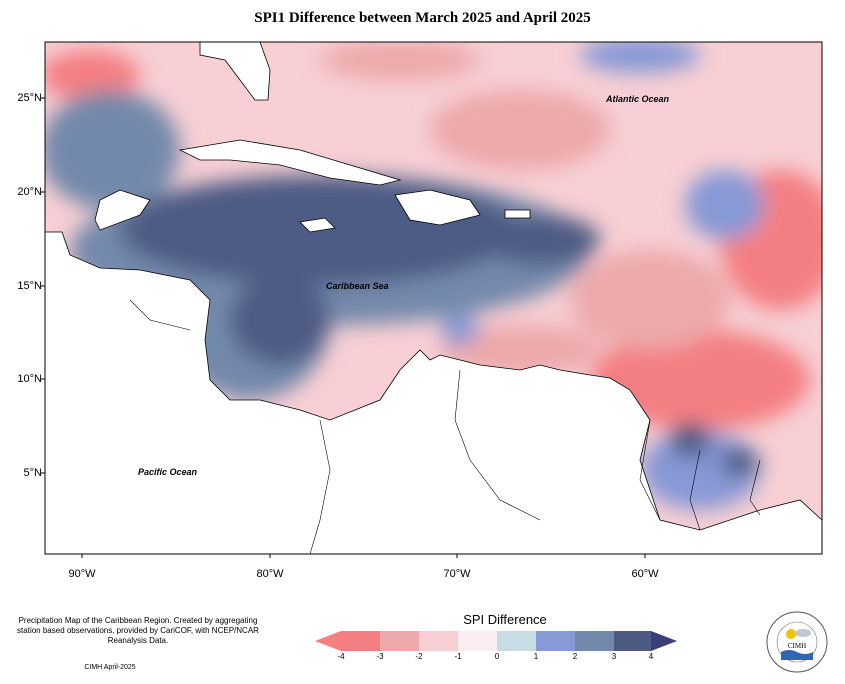  Describe the element at coordinates (380, 656) in the screenshot. I see `legend-tick: -3` at that location.